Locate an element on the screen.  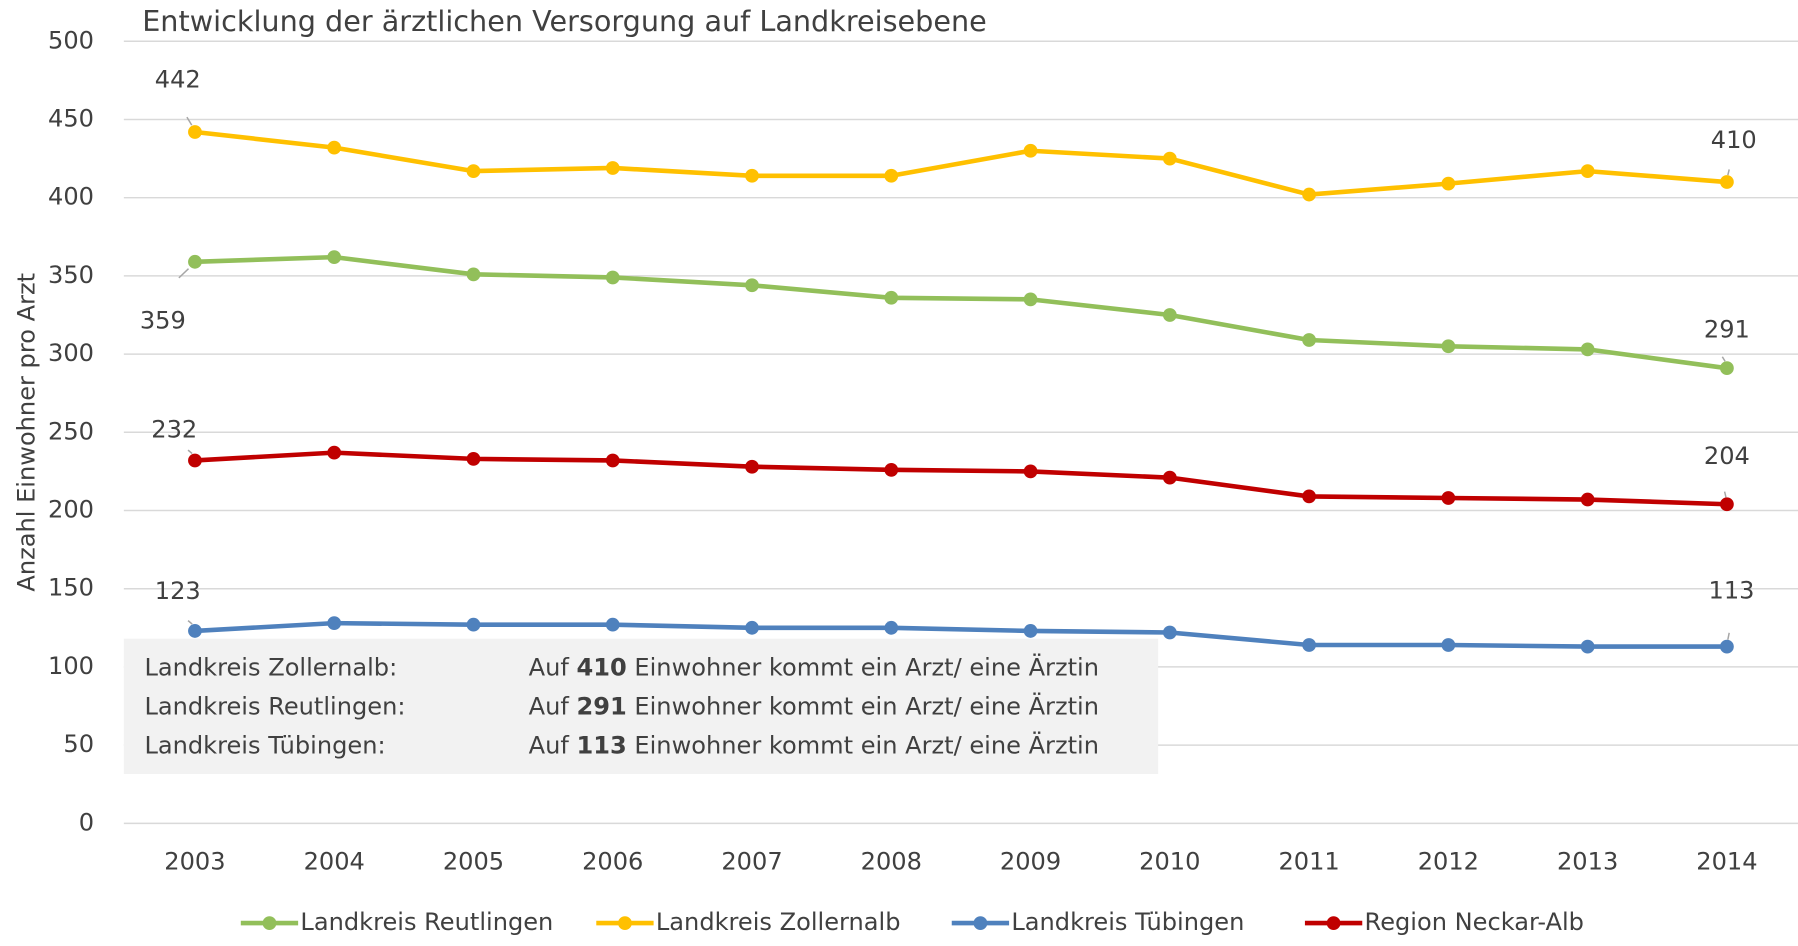
info-box is located at coordinates (641, 706).